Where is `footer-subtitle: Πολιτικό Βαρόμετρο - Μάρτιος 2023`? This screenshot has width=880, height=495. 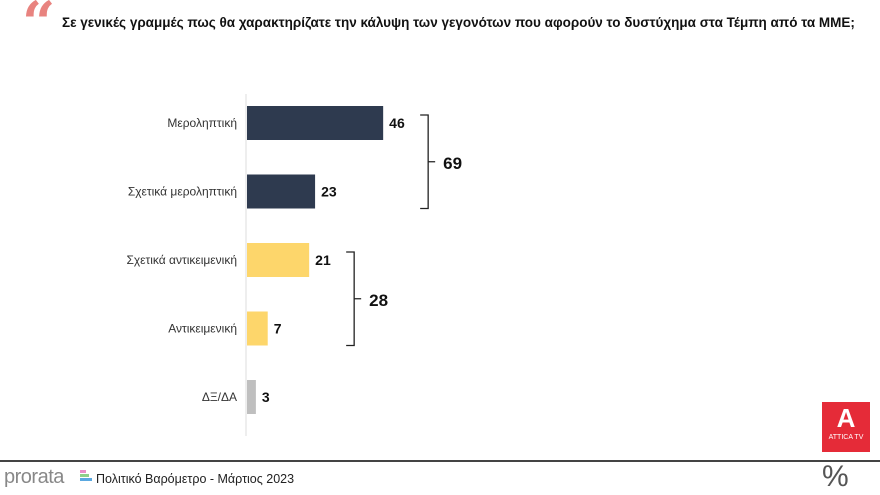
footer-subtitle: Πολιτικό Βαρόμετρο - Μάρτιος 2023 is located at coordinates (195, 479).